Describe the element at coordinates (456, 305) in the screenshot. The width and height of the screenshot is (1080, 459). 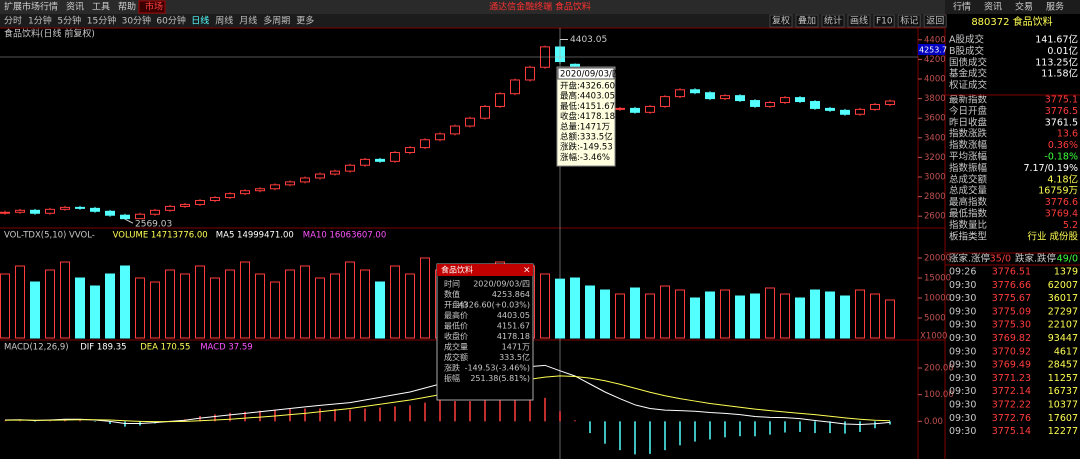
I see `info-label: 开盘价` at that location.